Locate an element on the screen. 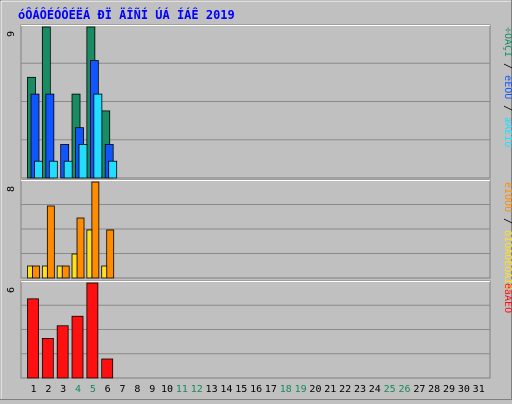  x-tick-label: 12 is located at coordinates (197, 389).